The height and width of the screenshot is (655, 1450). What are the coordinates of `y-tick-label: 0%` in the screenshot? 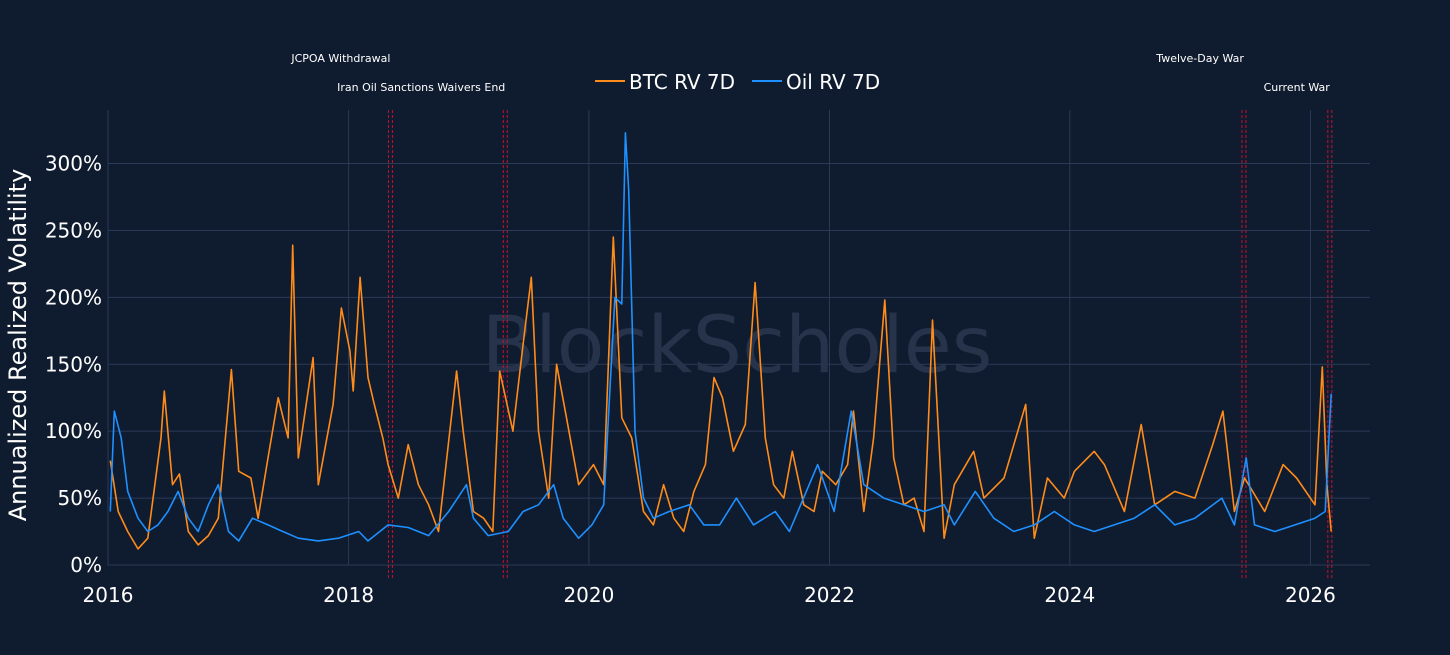 It's located at (86, 565).